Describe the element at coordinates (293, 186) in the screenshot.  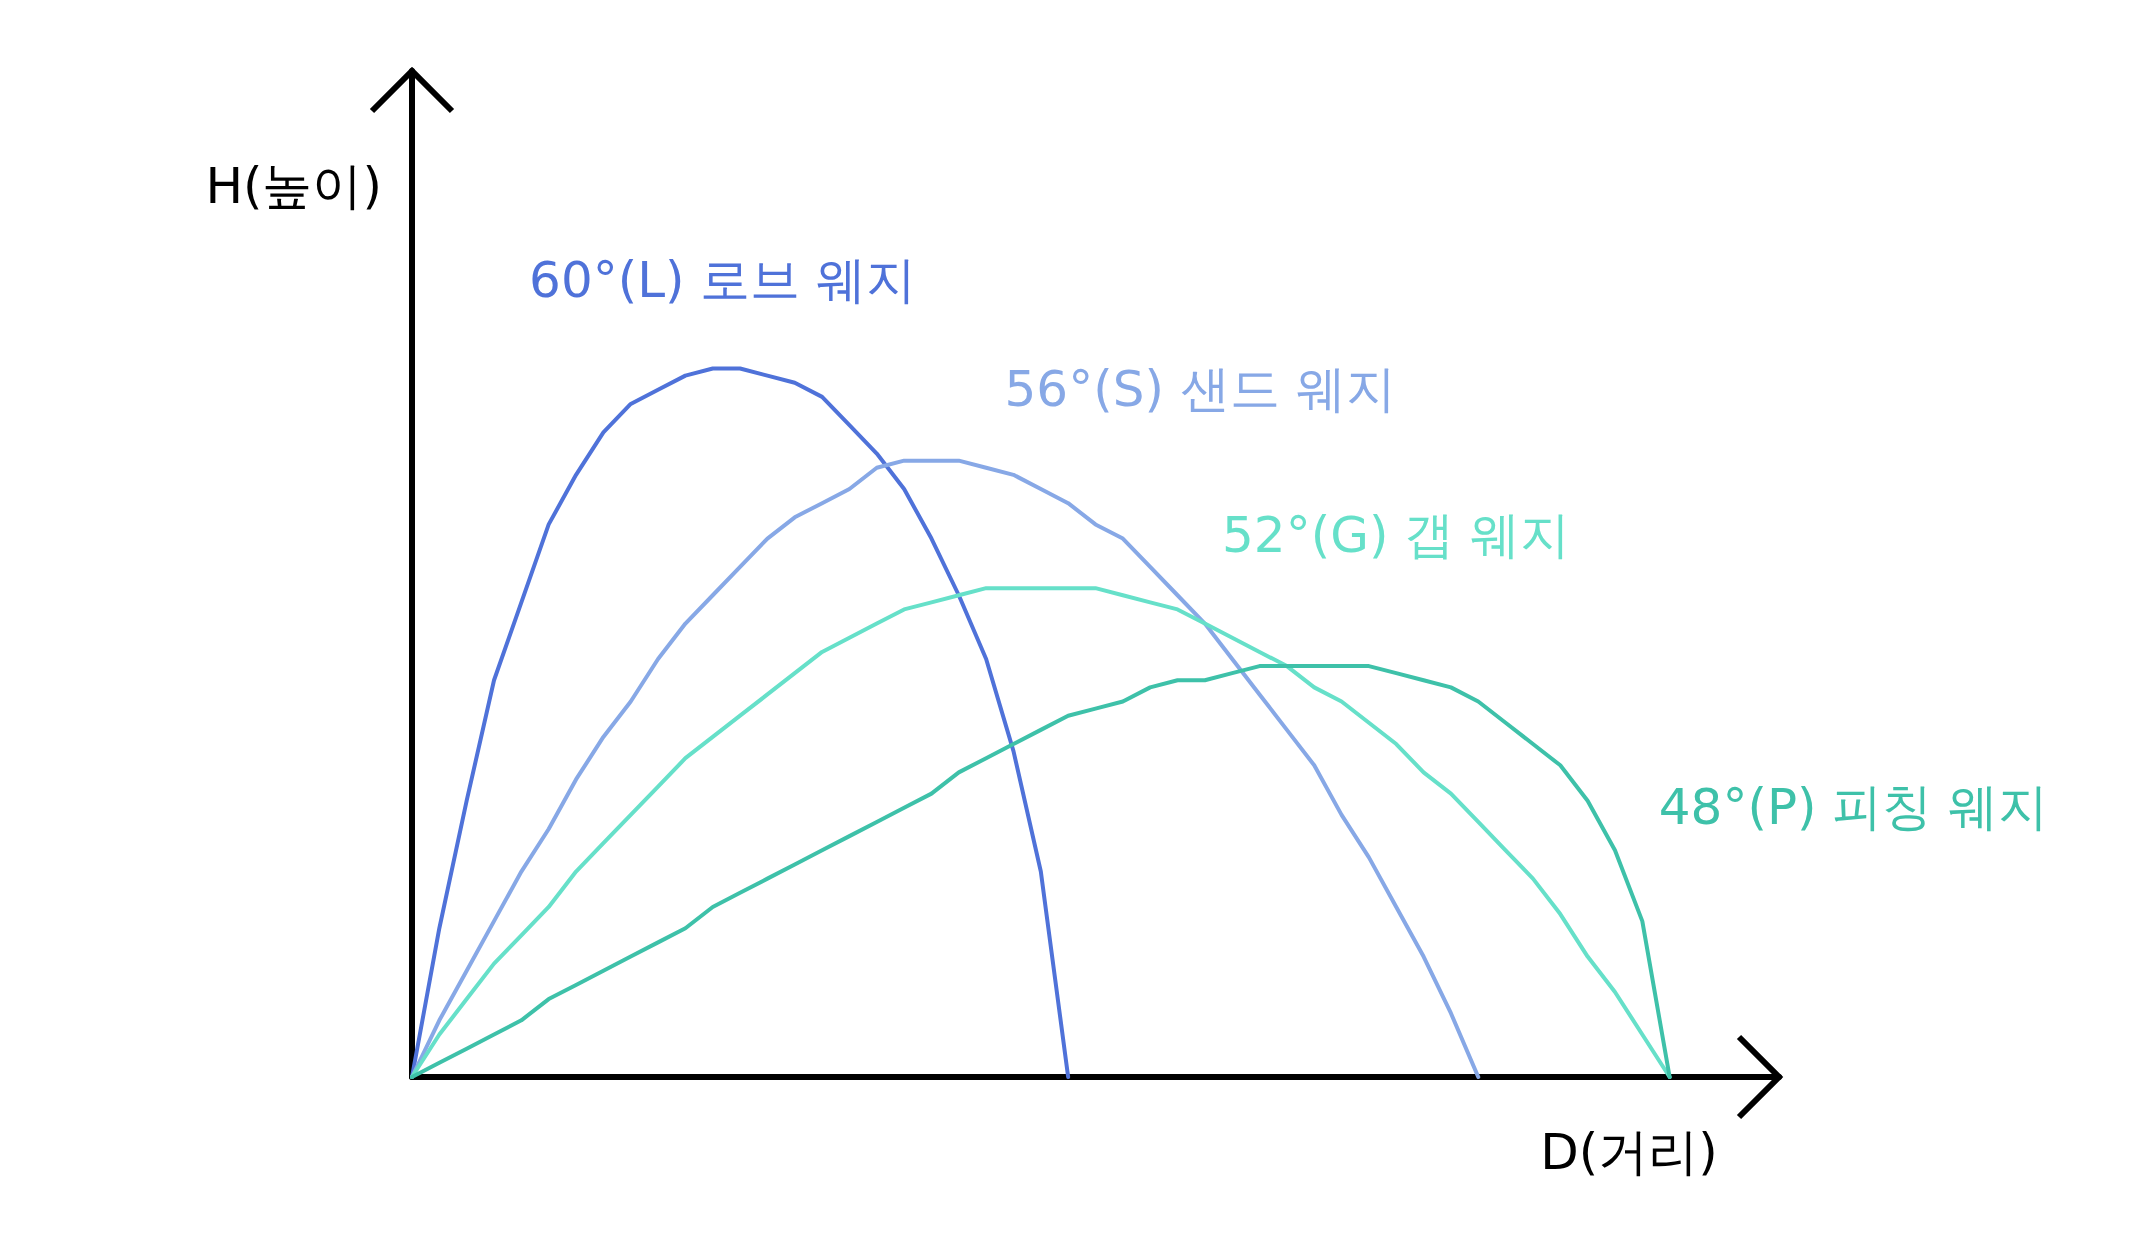
I see `y-axis-title: H(높이)` at that location.